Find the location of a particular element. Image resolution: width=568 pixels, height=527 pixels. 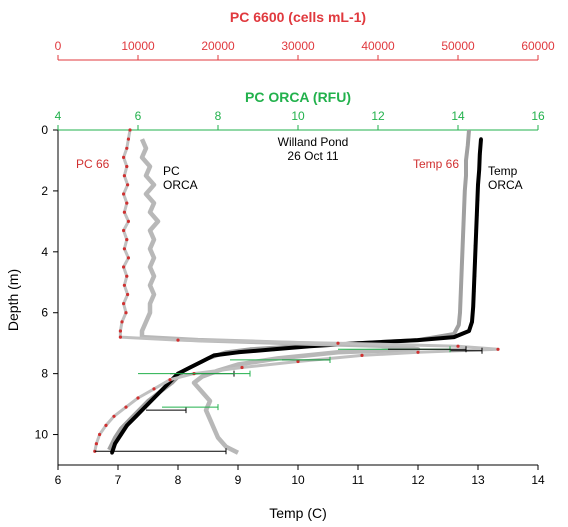

temp-tick-label: 9 is located at coordinates (238, 480).